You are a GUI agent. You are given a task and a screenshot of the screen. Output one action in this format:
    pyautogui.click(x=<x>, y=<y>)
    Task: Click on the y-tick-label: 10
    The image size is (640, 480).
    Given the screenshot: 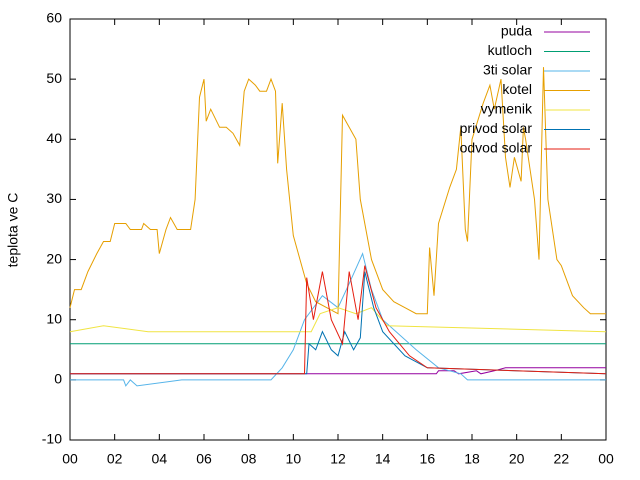 What is the action you would take?
    pyautogui.click(x=54, y=318)
    